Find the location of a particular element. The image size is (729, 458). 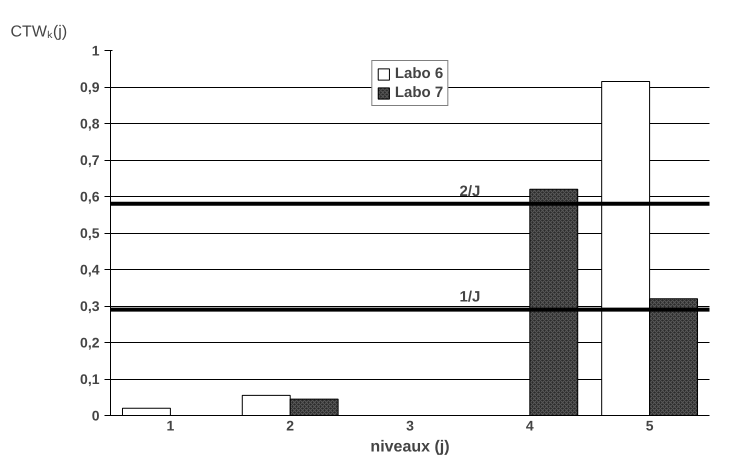

ref-line-label: 2/J is located at coordinates (469, 191).